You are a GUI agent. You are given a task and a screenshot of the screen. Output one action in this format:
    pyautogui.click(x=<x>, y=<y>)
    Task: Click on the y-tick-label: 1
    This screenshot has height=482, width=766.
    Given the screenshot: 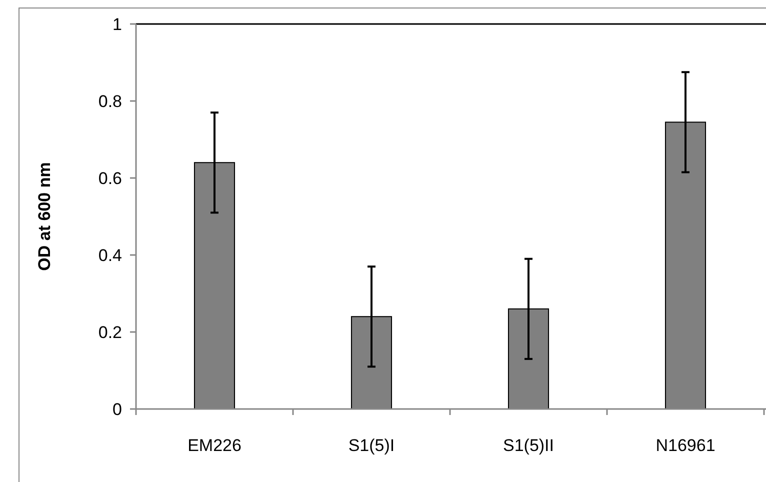 What is the action you would take?
    pyautogui.click(x=117, y=24)
    